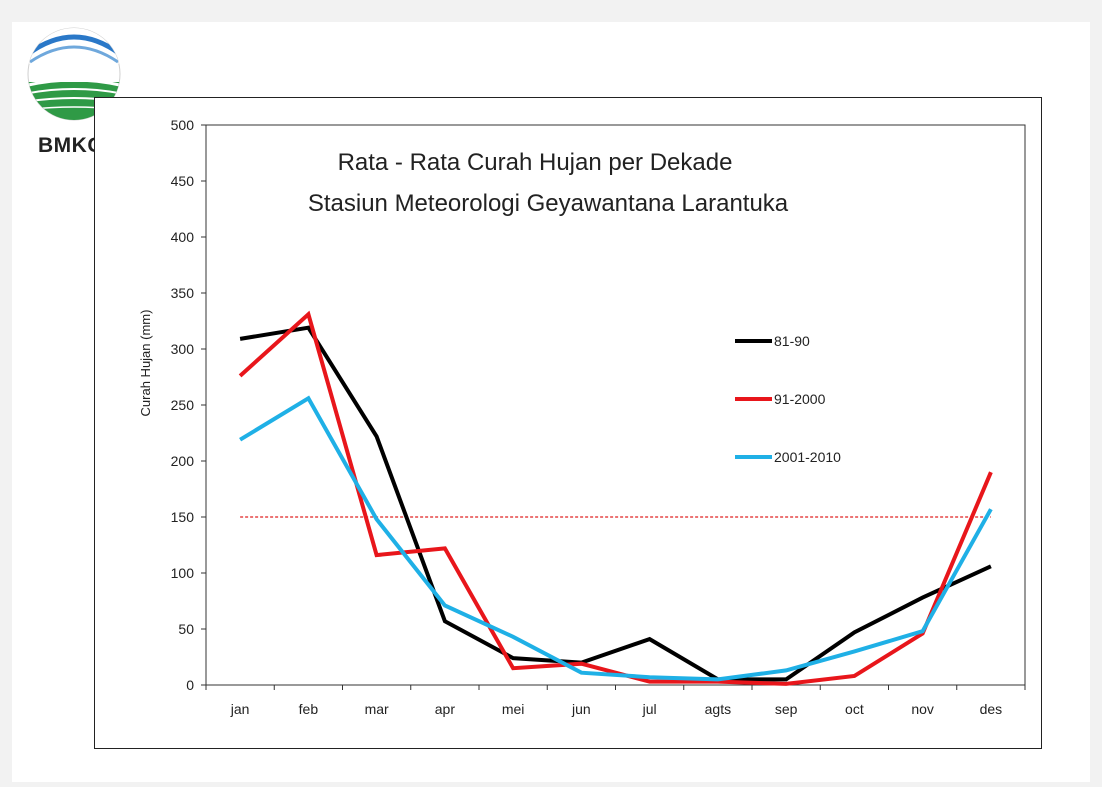  I want to click on y-tick-label: 150, so click(183, 517).